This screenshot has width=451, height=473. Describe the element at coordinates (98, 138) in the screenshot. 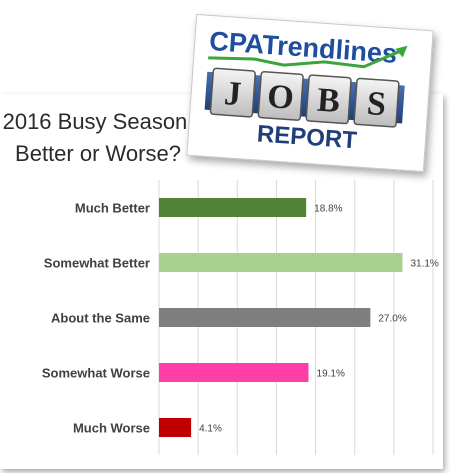

I see `chart-title: 2016 Busy Season: Better or Worse?` at that location.